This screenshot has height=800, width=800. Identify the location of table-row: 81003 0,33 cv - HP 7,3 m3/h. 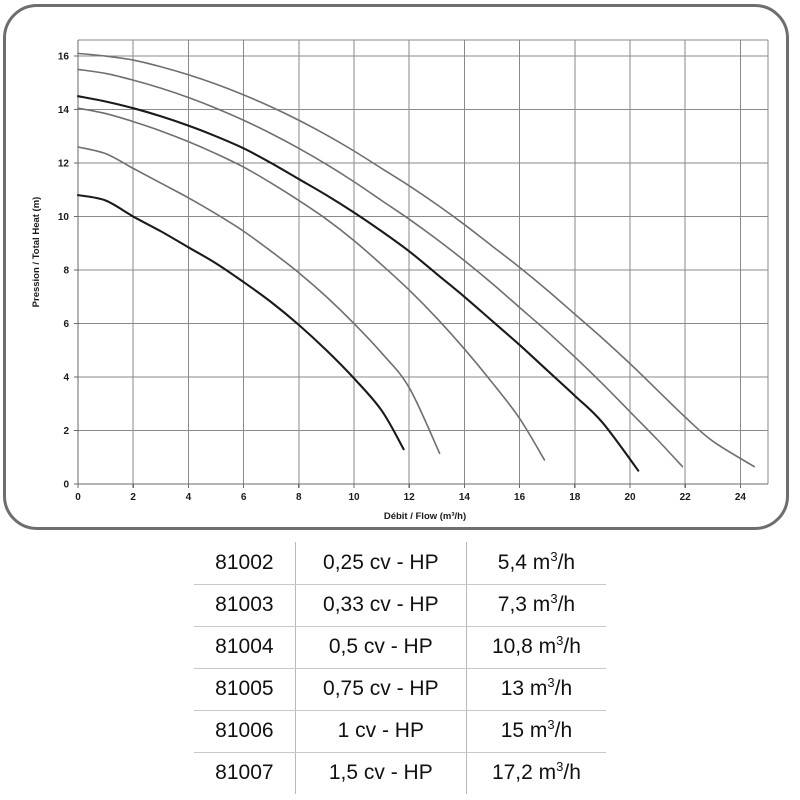
(400, 605).